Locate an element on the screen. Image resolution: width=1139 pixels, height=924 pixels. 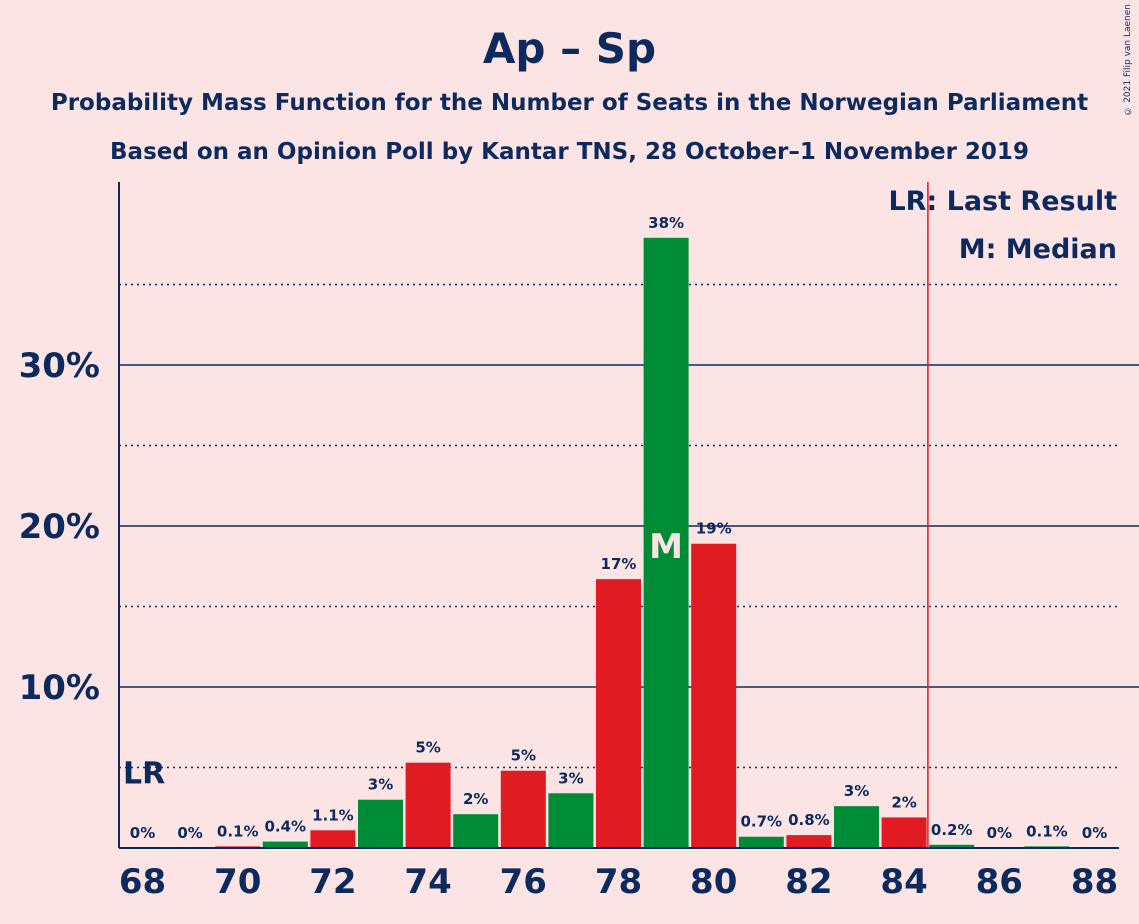
x-tick-label: 78 is located at coordinates (618, 882).